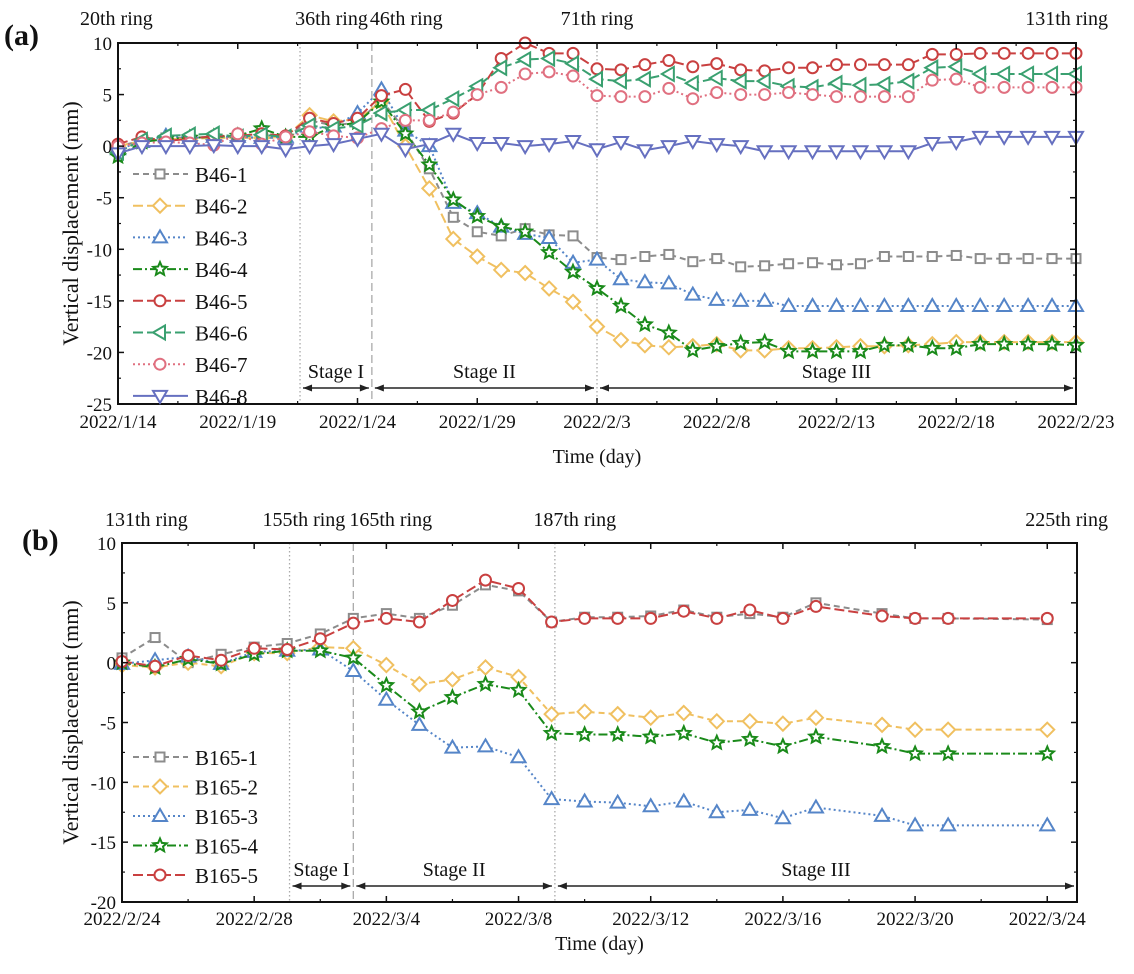  Describe the element at coordinates (196, 817) in the screenshot. I see `legend: B165-1 B165-2 B165-3 B165-4 B165-5` at that location.